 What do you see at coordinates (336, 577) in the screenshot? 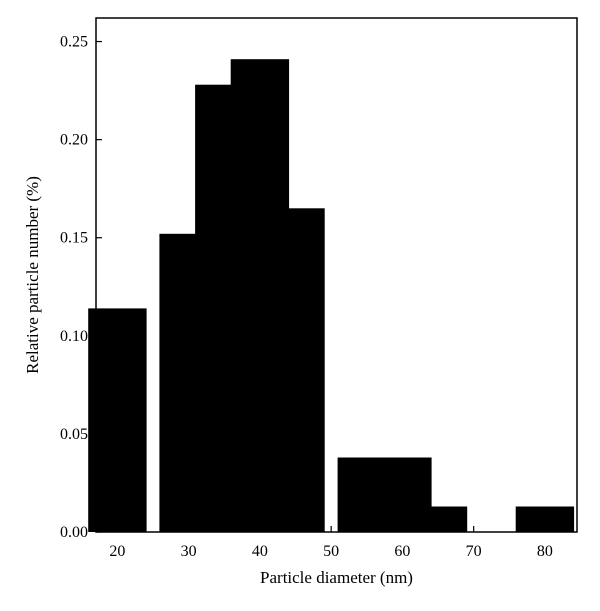
I see `x-axis-label: Particle diameter (nm)` at bounding box center [336, 577].